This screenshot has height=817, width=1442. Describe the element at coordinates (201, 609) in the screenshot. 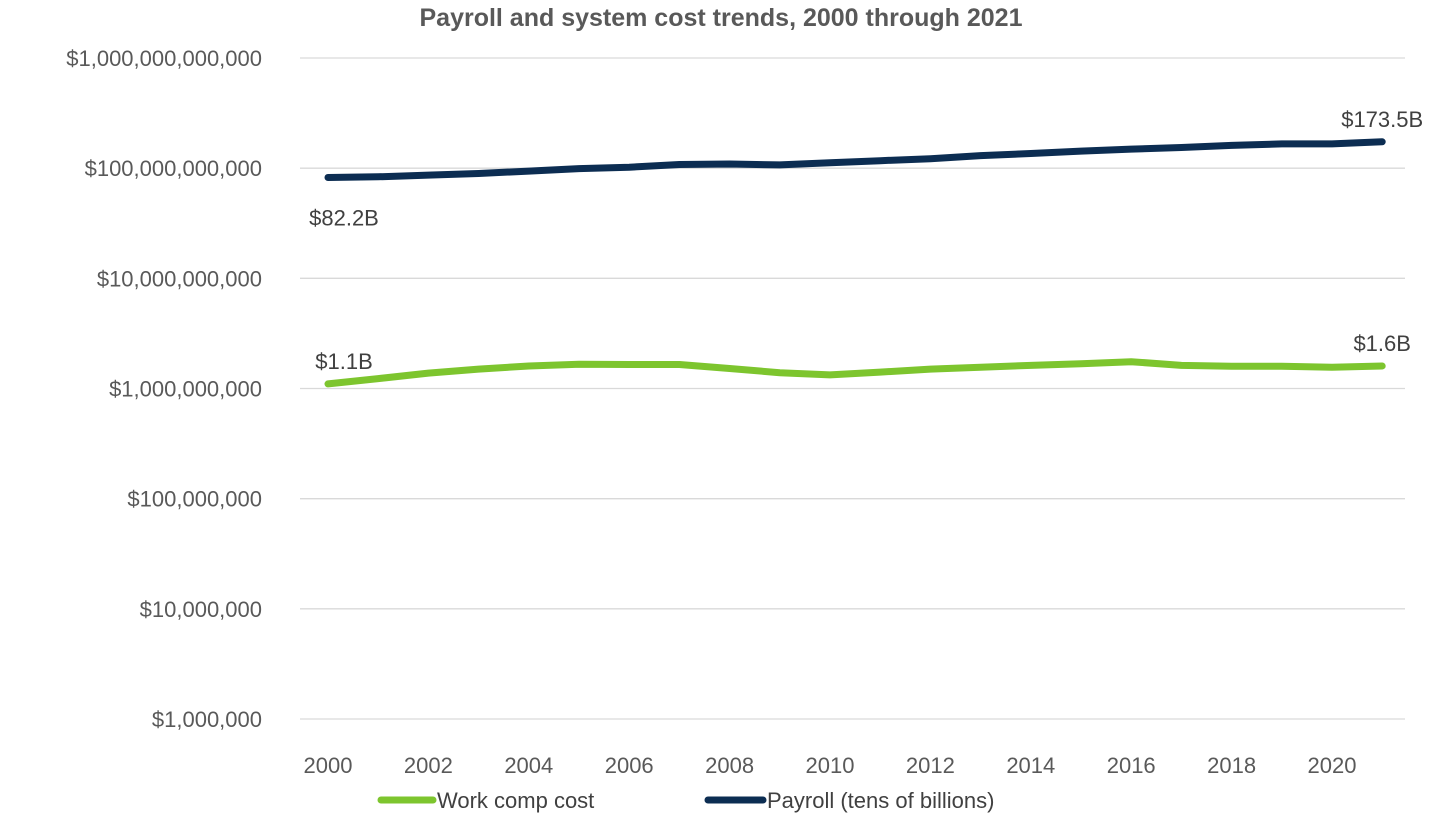

I see `y-tick-label: $10,000,000` at that location.